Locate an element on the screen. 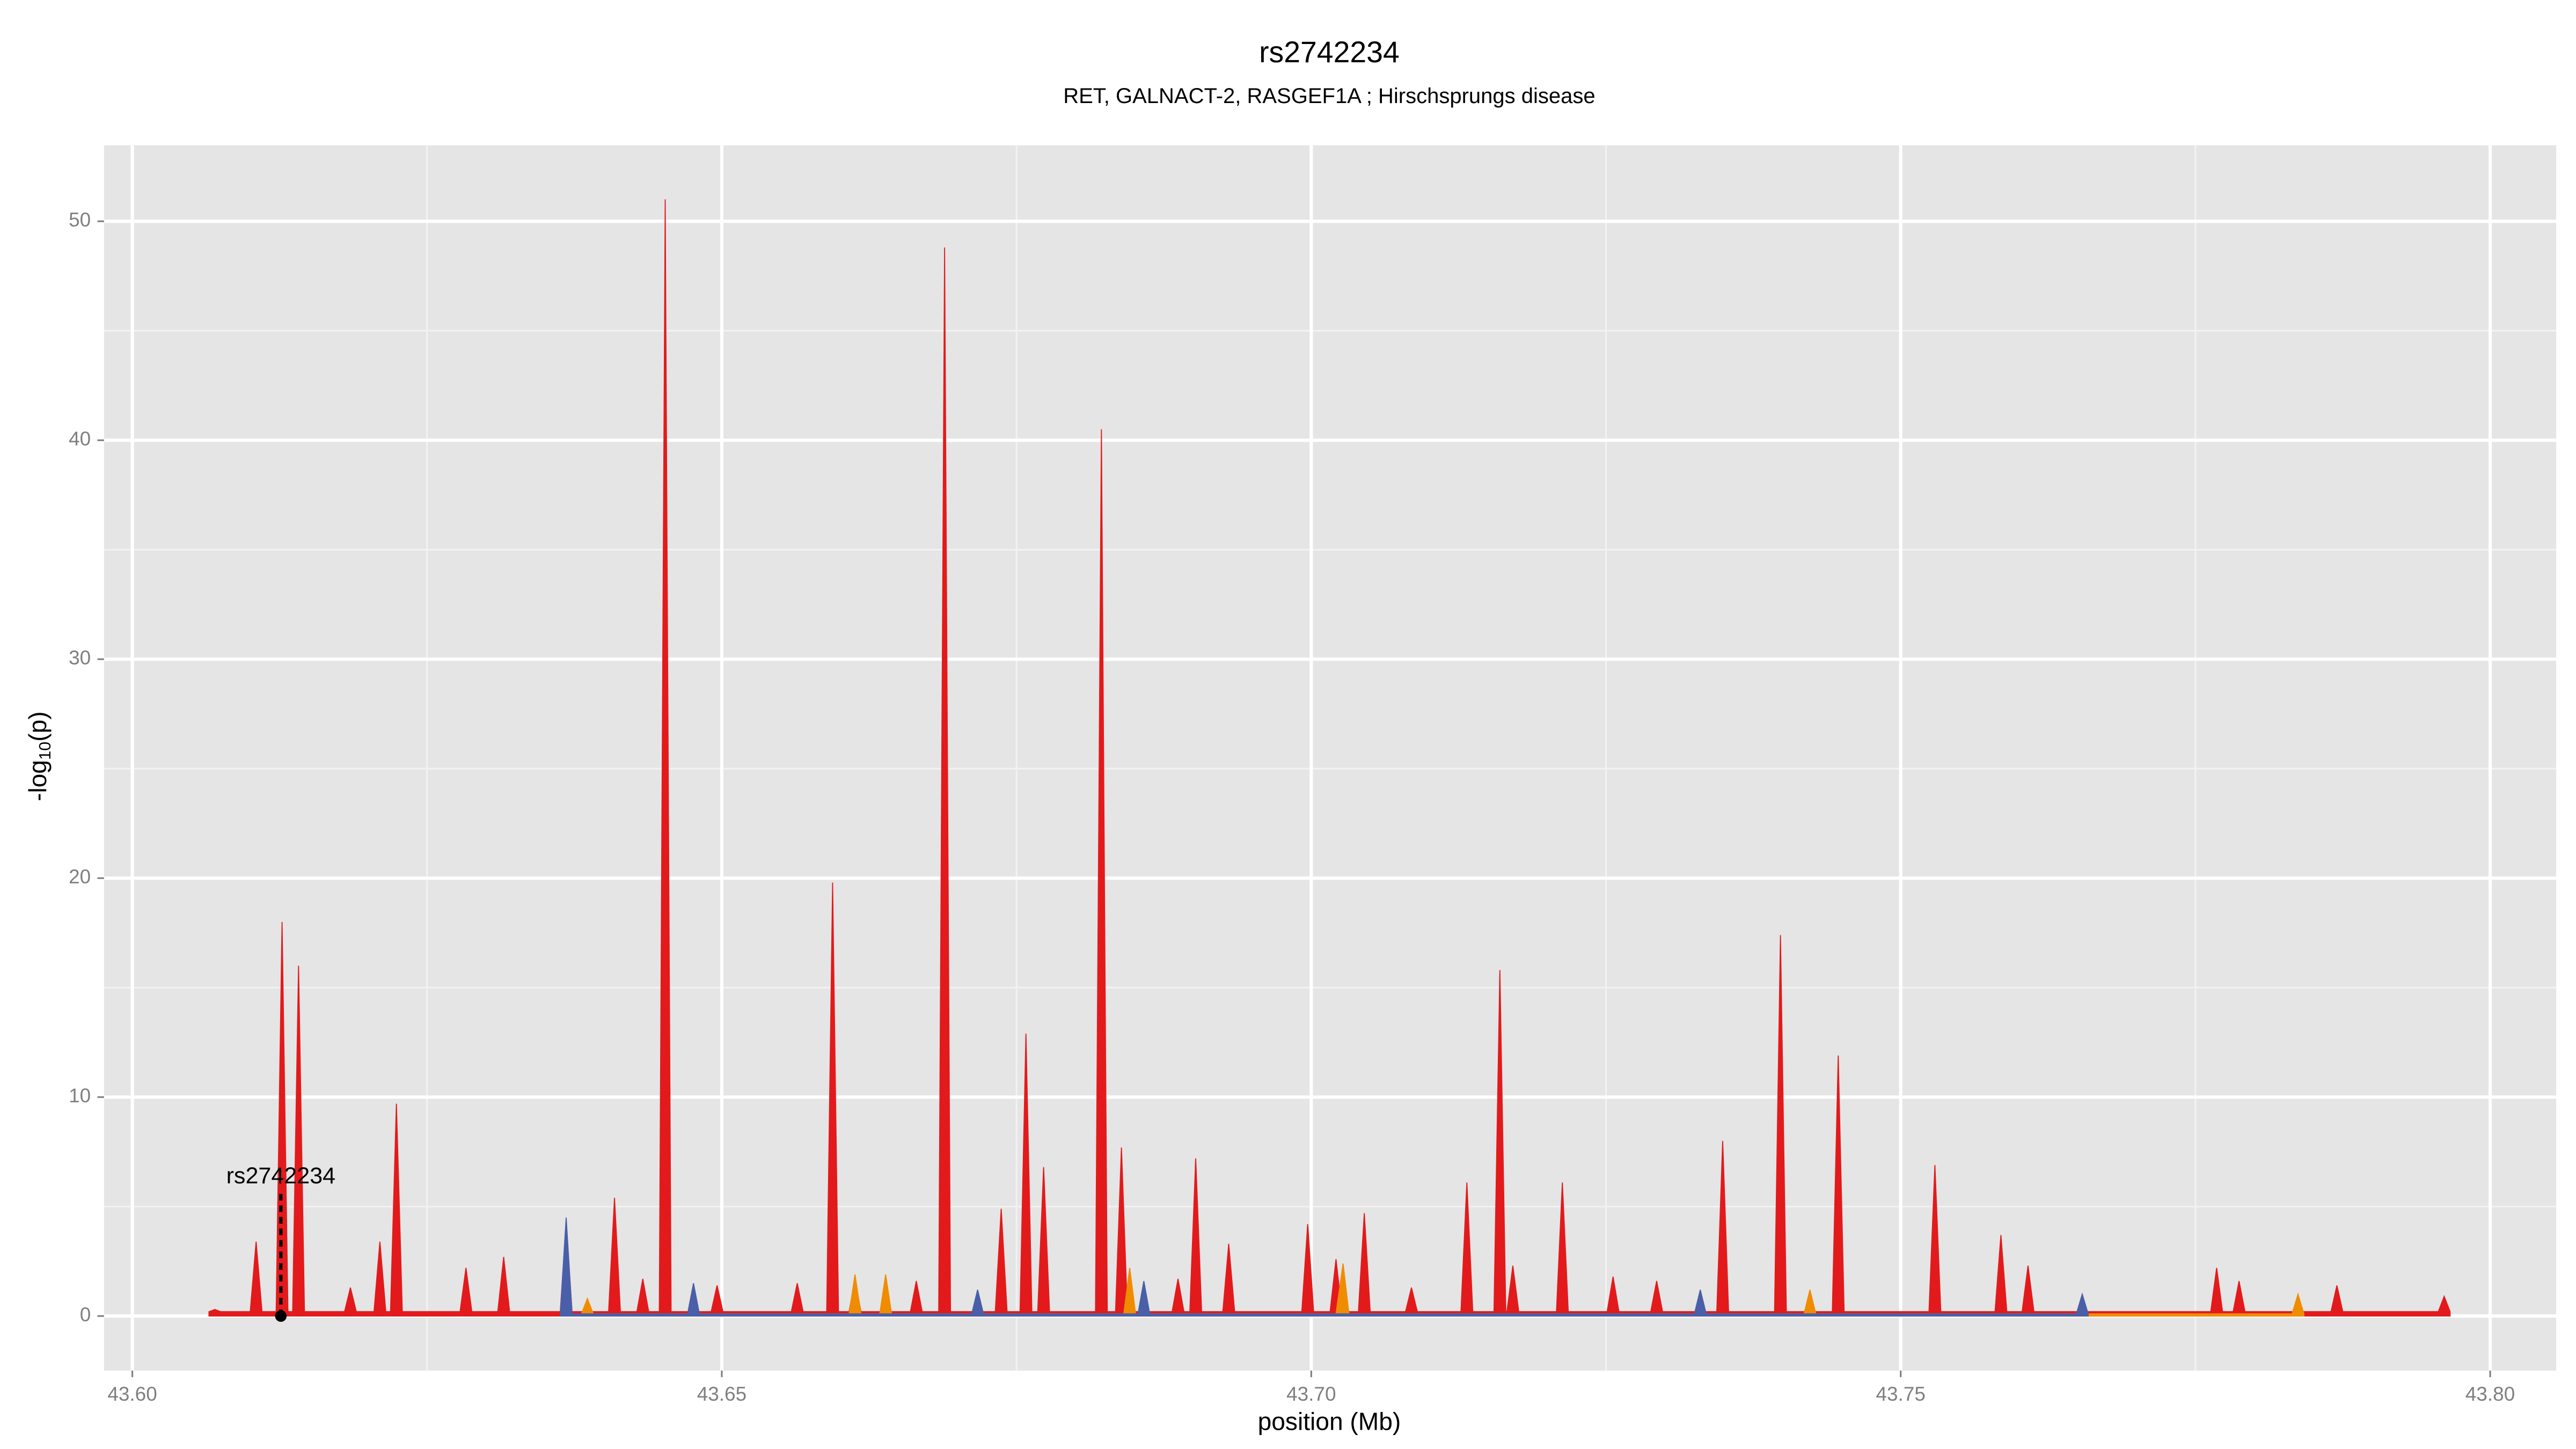 This screenshot has height=1449, width=2576. annotation-point is located at coordinates (281, 1316).